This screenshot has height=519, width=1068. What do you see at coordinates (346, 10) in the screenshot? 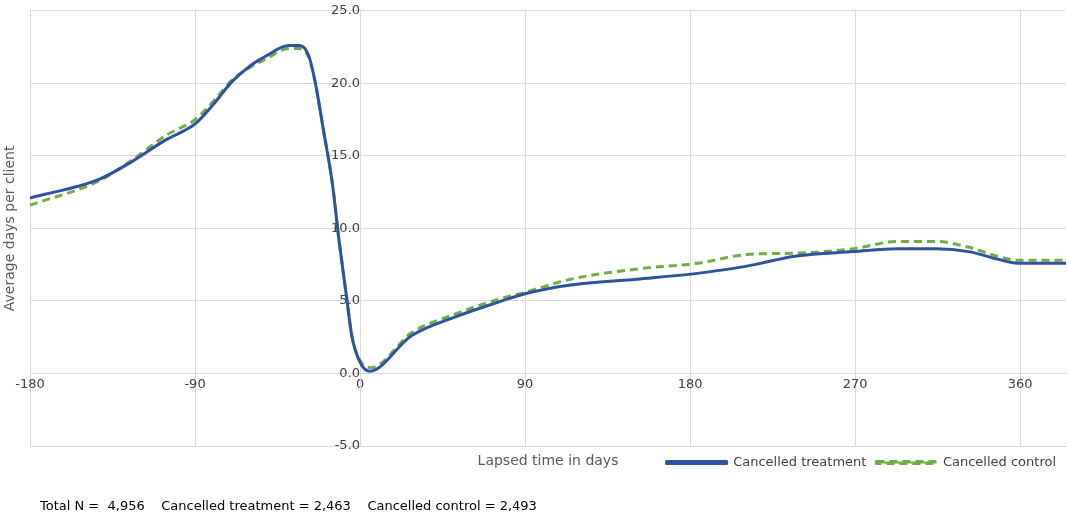
I see `y-tick-label: 25.0` at bounding box center [346, 10].